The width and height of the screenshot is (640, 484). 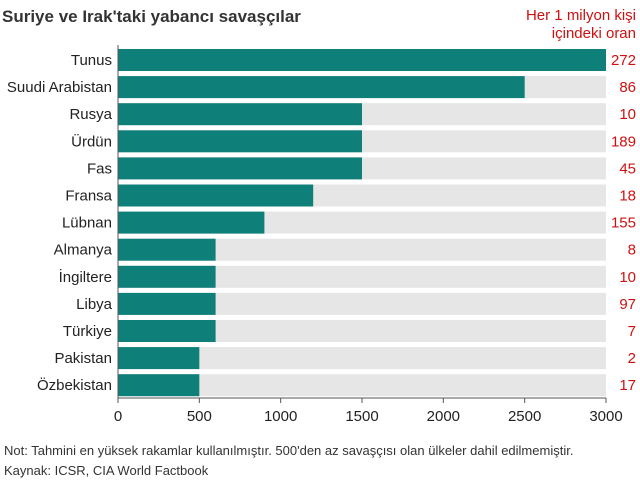 I want to click on bar-libya, so click(x=167, y=303).